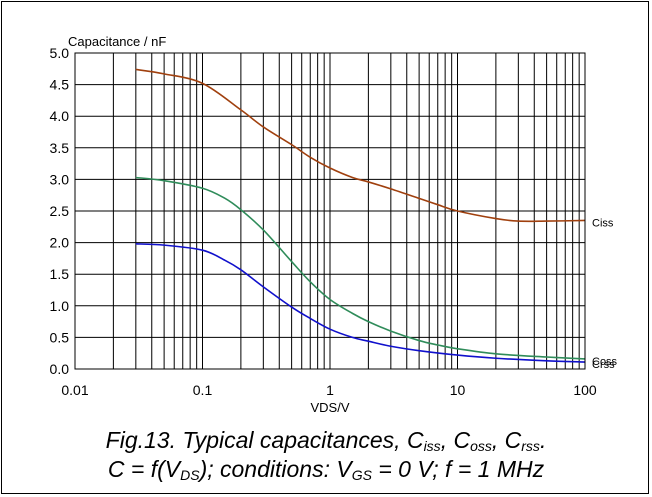 This screenshot has width=652, height=497. I want to click on x-tick-label: 0.1, so click(203, 390).